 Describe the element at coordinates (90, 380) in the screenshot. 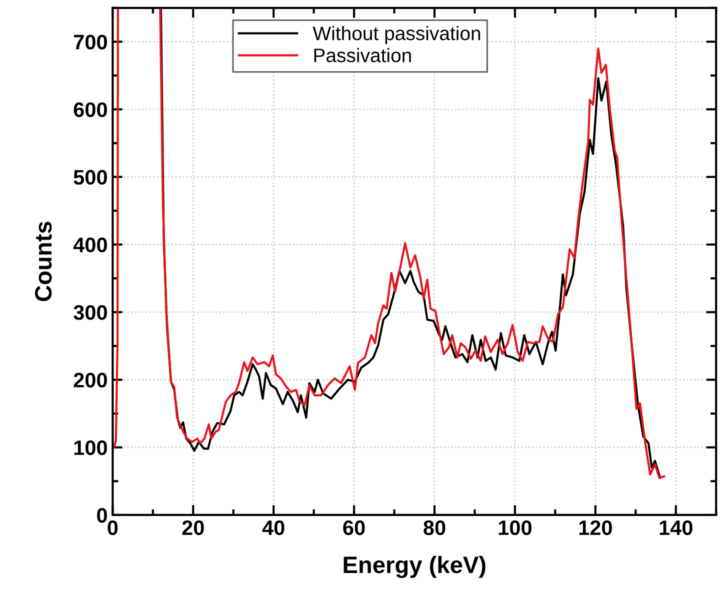

I see `y-tick-label: 200` at that location.